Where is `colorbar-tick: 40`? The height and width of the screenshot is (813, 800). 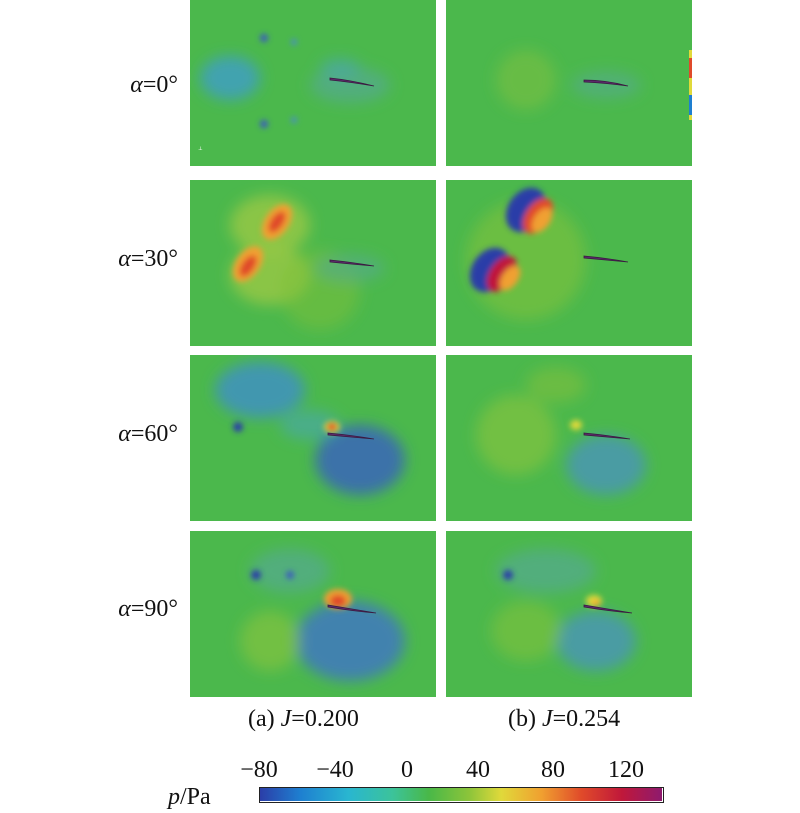 colorbar-tick: 40 is located at coordinates (478, 770).